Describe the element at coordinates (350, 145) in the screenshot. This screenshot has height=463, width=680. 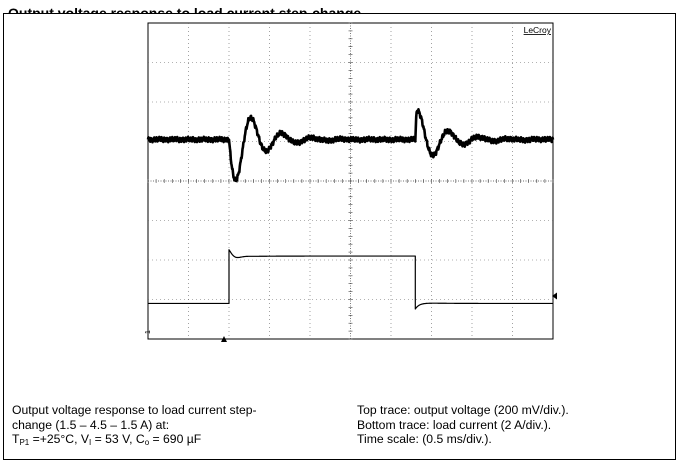
I see `trace-output-voltage` at that location.